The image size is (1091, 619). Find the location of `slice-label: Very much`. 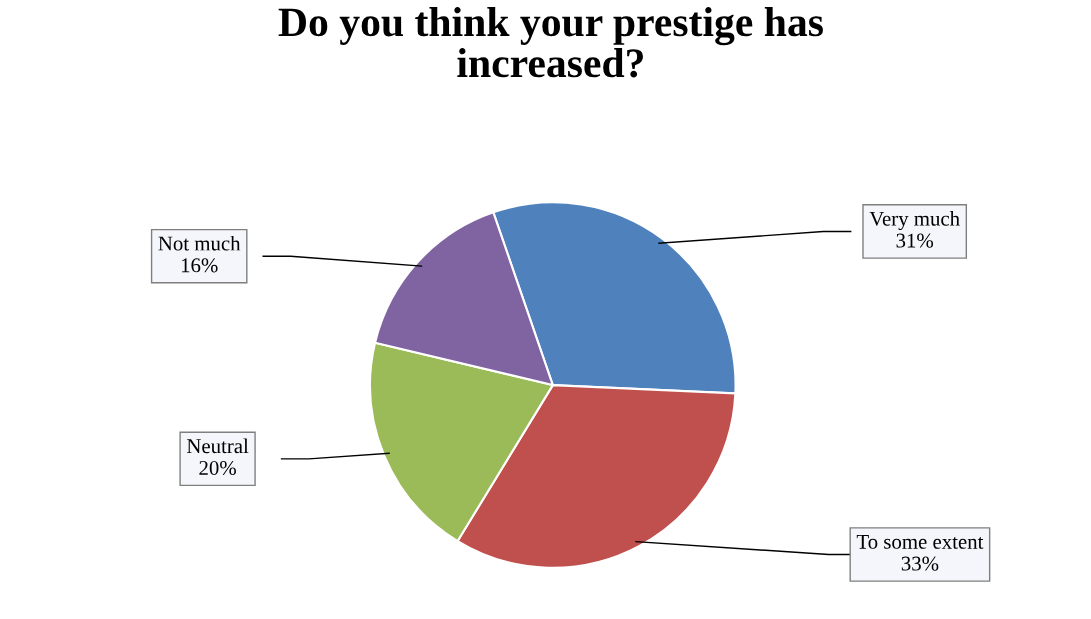

slice-label: Very much is located at coordinates (914, 221).